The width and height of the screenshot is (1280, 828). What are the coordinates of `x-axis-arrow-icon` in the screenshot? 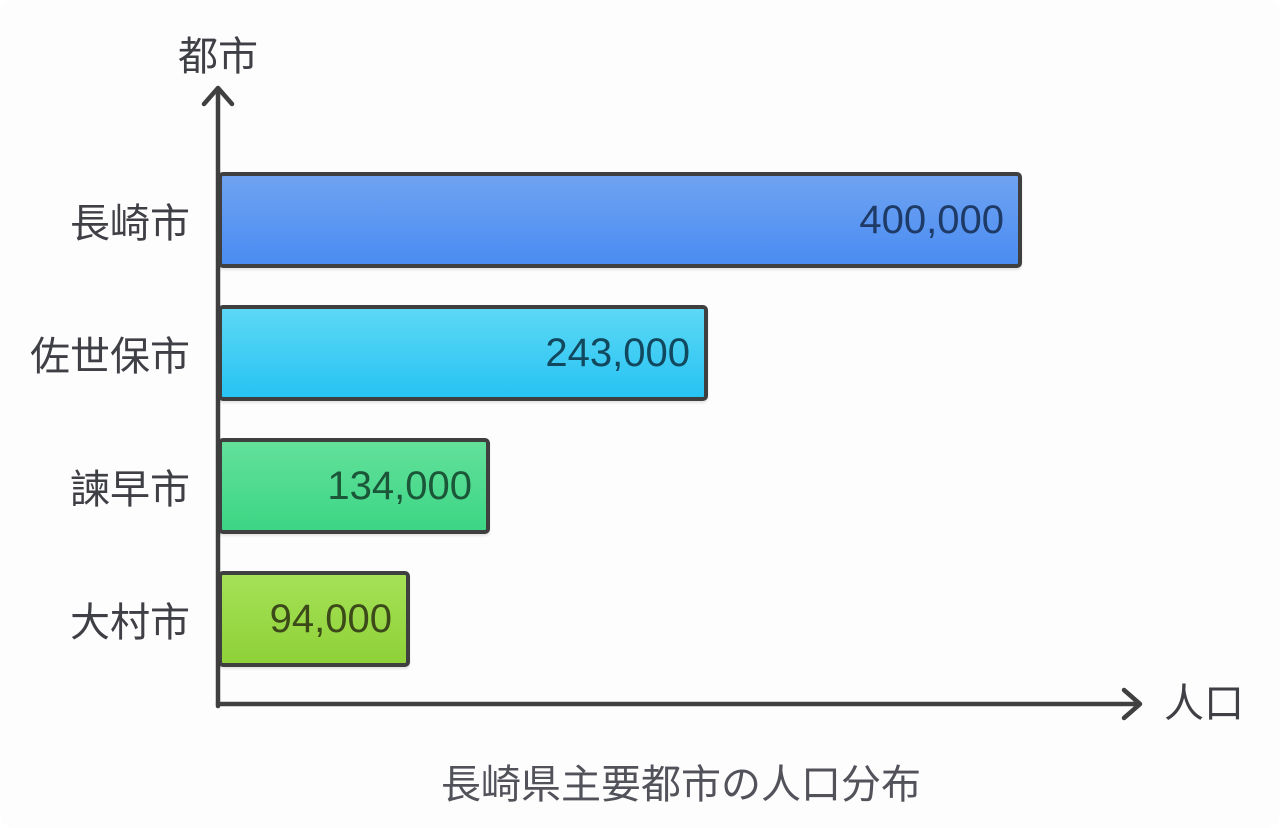 It's located at (1132, 704).